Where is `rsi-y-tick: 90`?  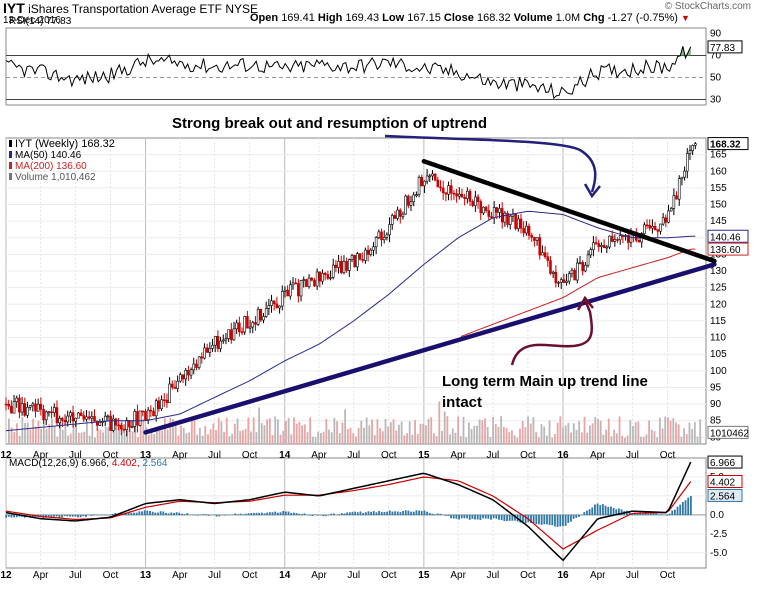 rsi-y-tick: 90 is located at coordinates (716, 34).